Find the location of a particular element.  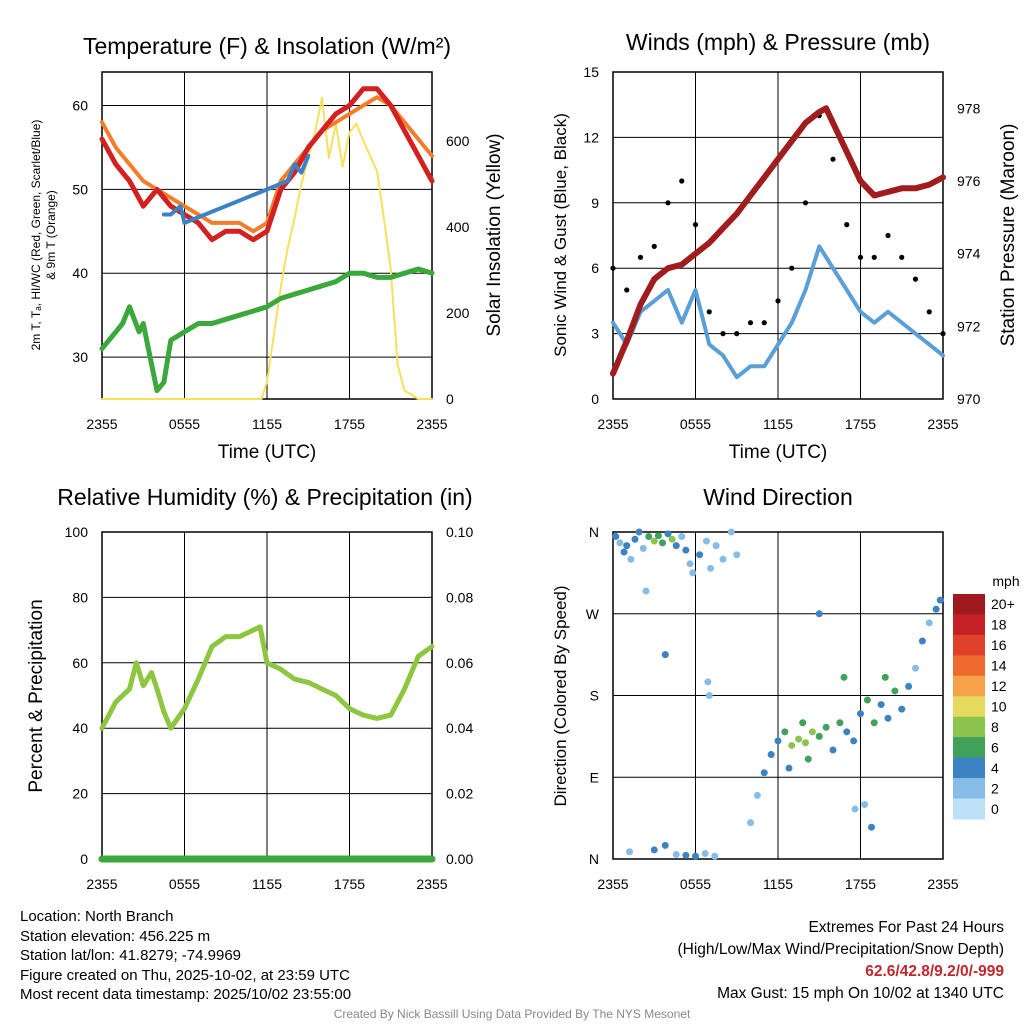

wind-y2-tick-label: 976 is located at coordinates (969, 181).